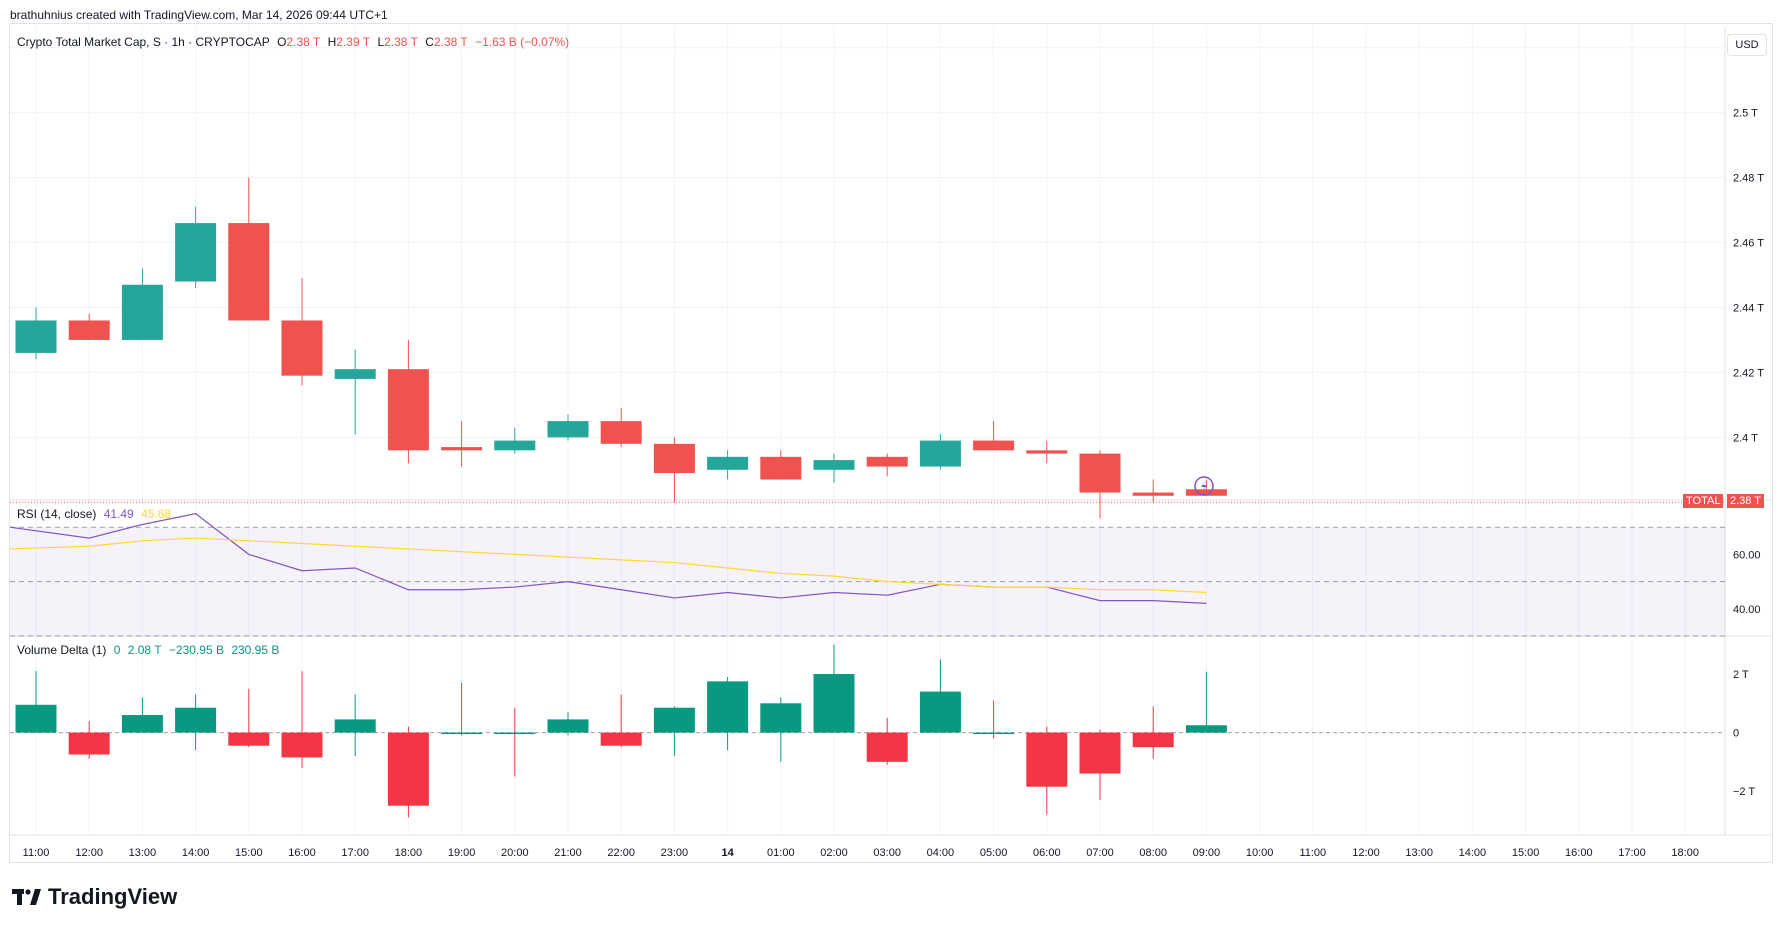 The image size is (1784, 925). I want to click on vd-value-3: 230.95 B, so click(255, 650).